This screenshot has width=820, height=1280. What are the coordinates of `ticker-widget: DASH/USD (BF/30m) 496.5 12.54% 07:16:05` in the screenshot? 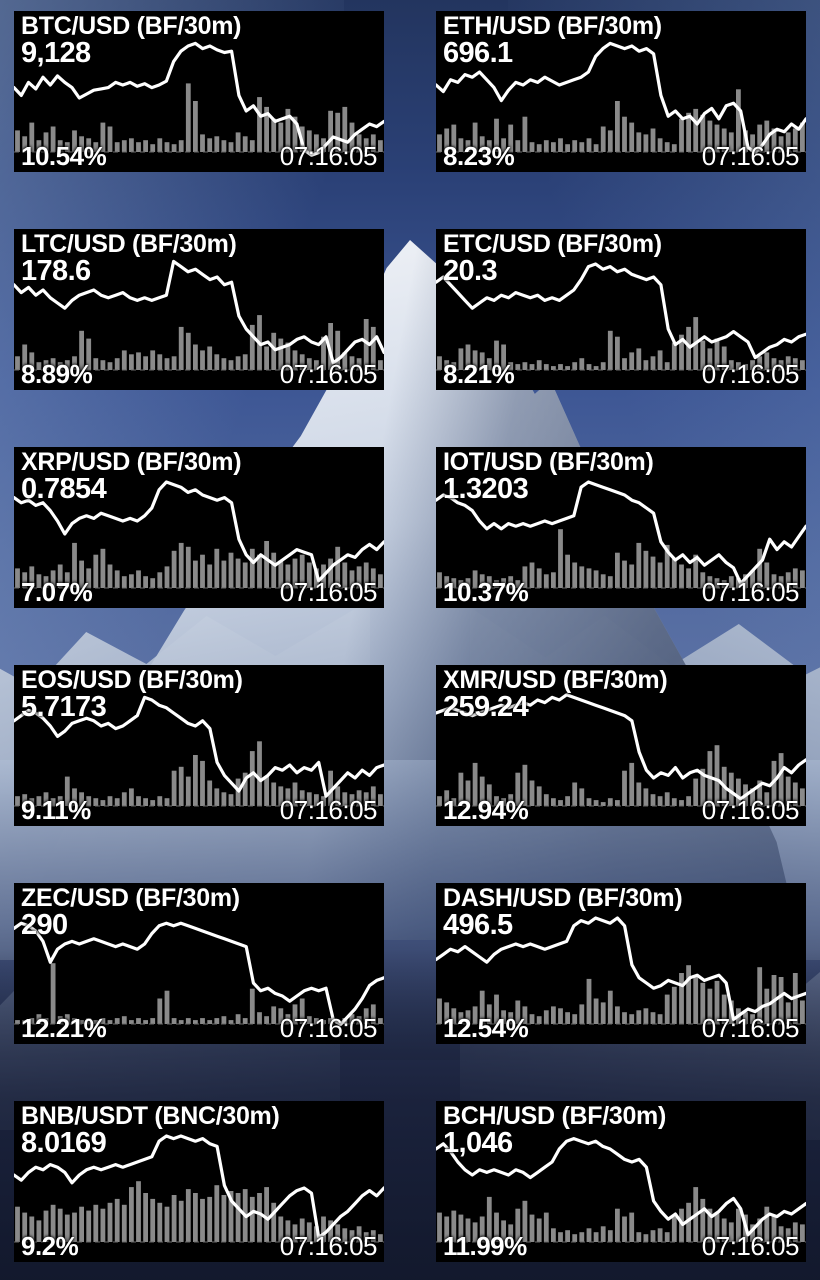 It's located at (621, 963).